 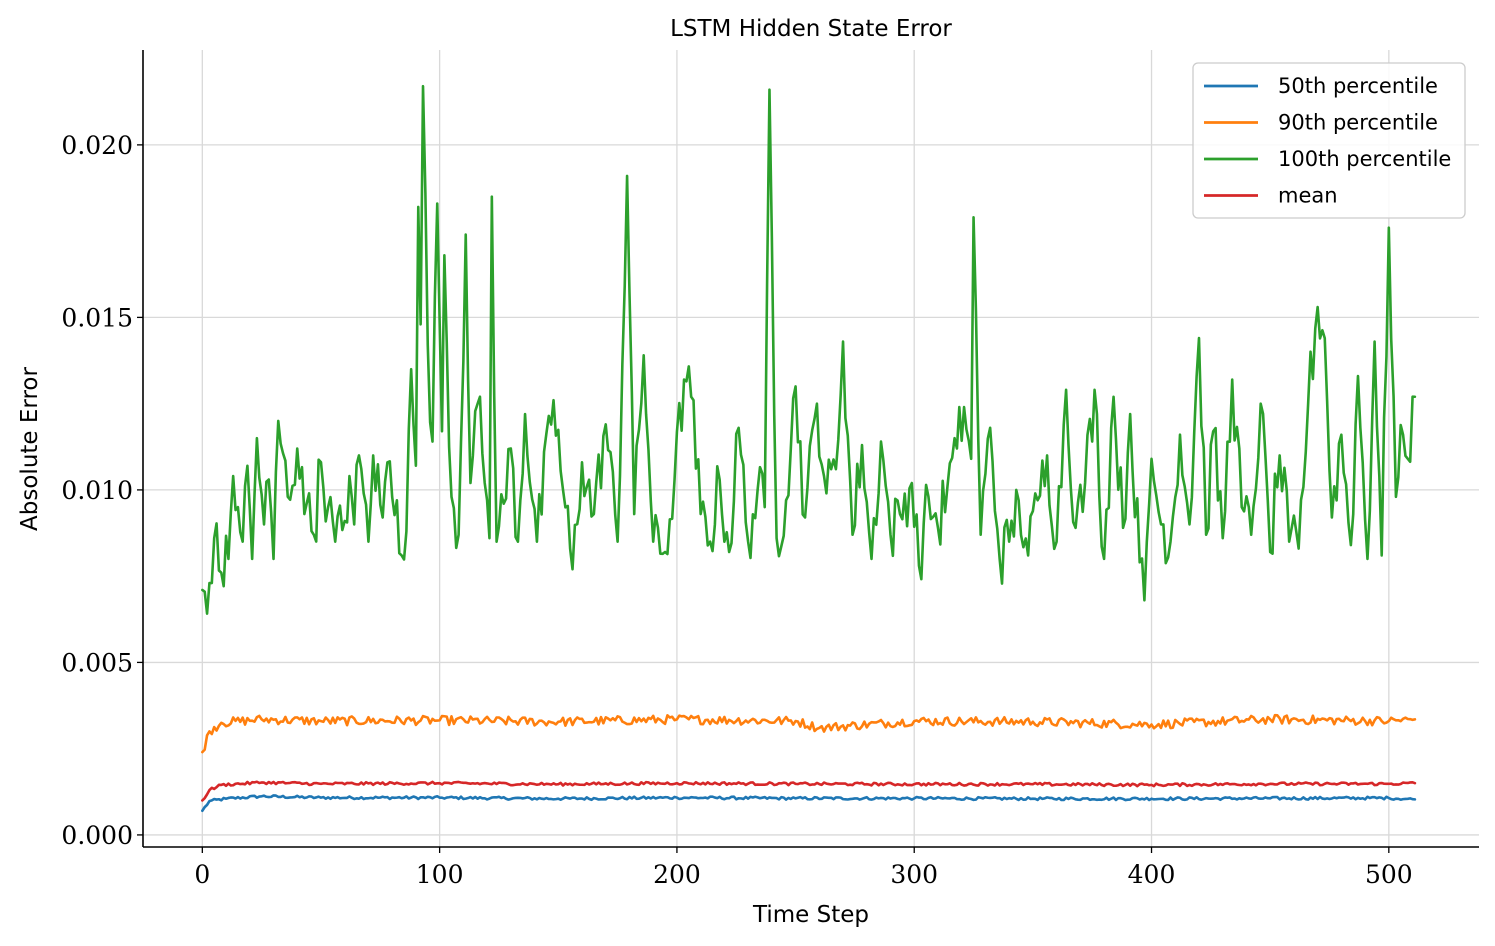 What do you see at coordinates (809, 733) in the screenshot?
I see `series-line-90th-percentile` at bounding box center [809, 733].